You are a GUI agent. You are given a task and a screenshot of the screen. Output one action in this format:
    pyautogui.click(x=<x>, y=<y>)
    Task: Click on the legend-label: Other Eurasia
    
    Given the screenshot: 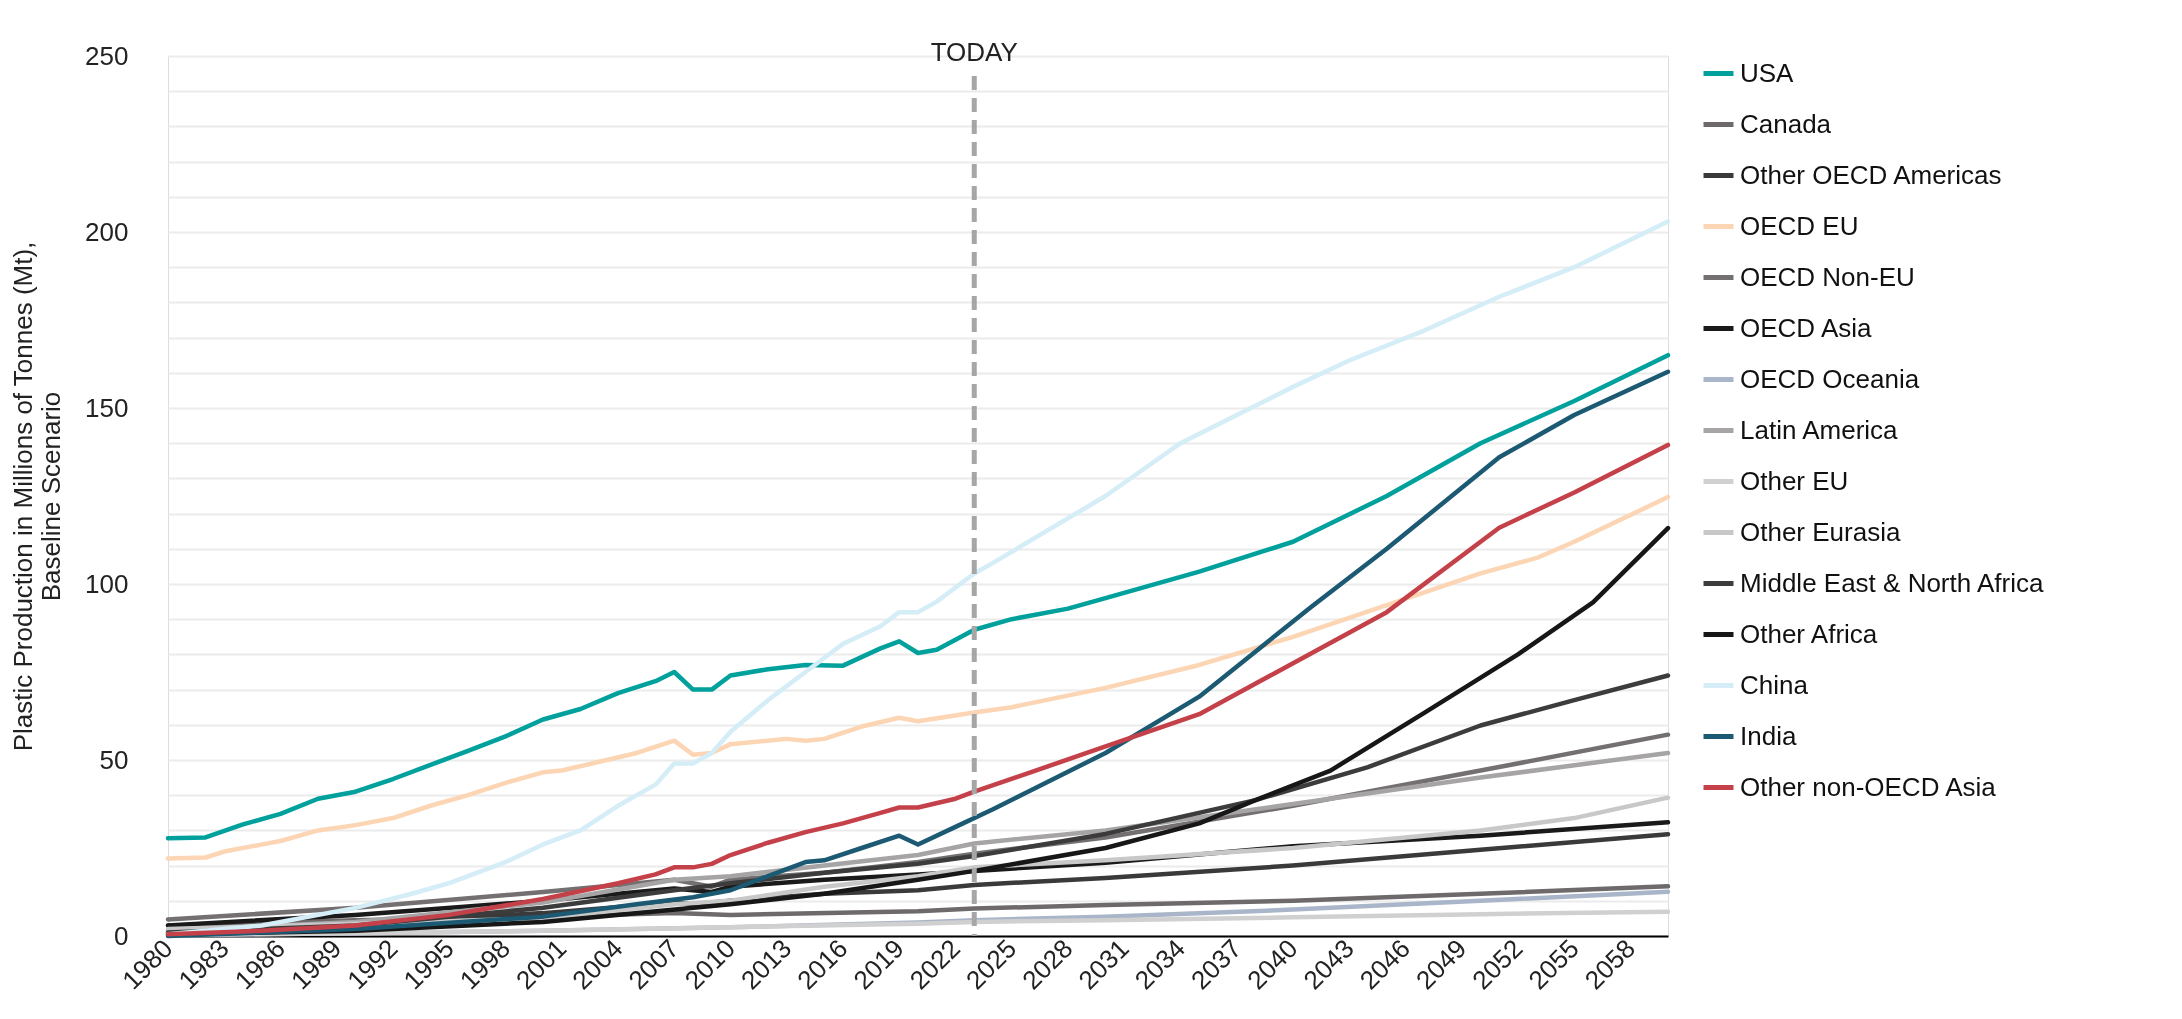 What is the action you would take?
    pyautogui.click(x=1820, y=531)
    